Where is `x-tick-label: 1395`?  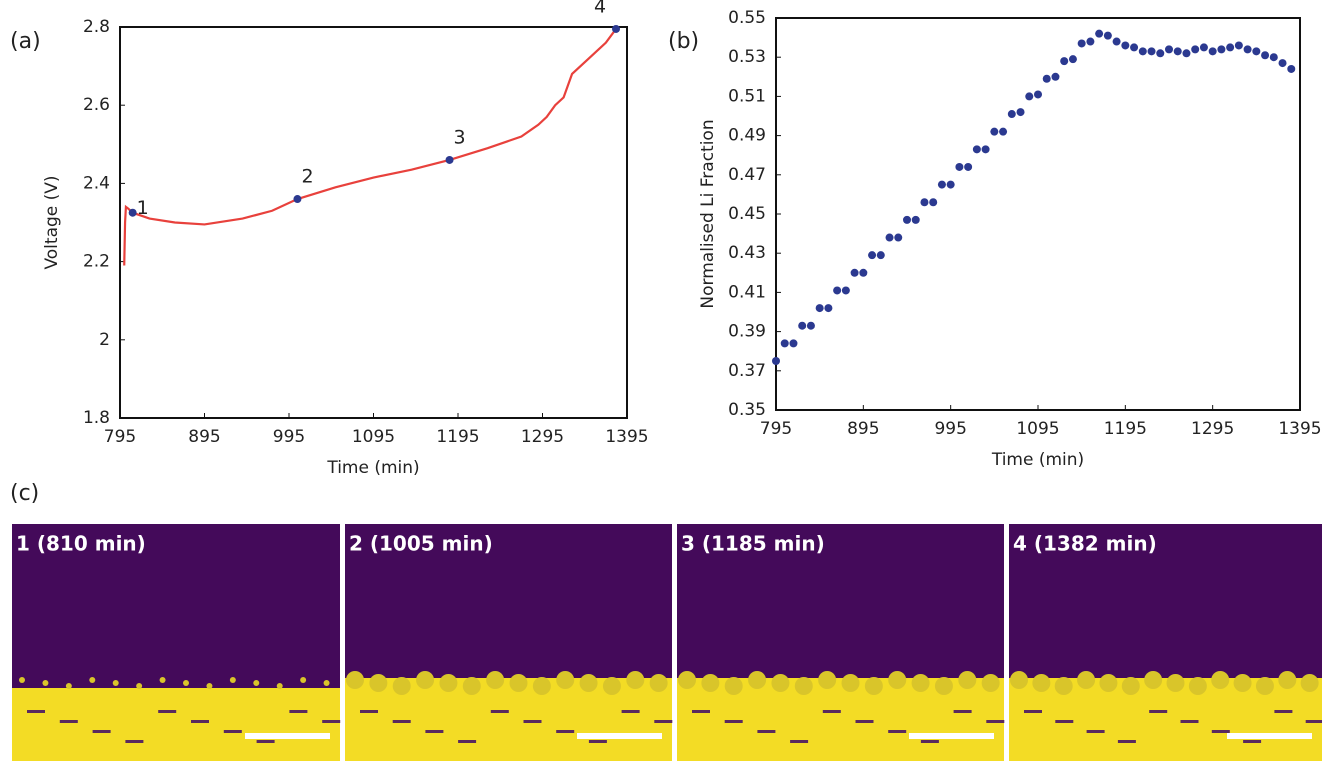
x-tick-label: 1395 is located at coordinates (626, 437).